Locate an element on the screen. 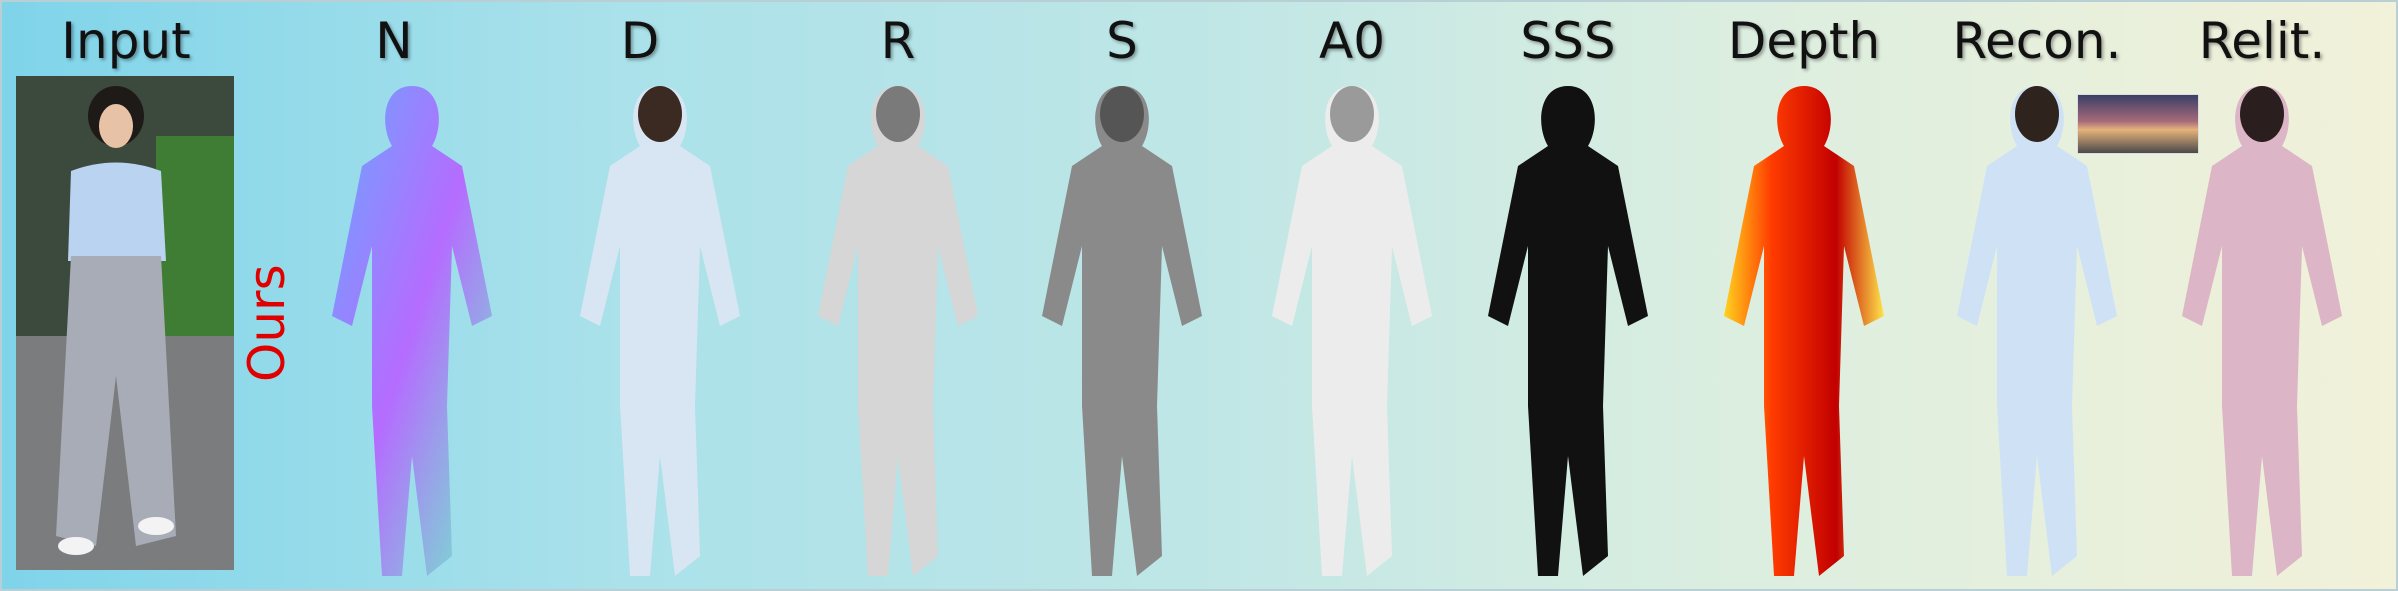 The width and height of the screenshot is (2398, 591). header-r: R is located at coordinates (898, 41).